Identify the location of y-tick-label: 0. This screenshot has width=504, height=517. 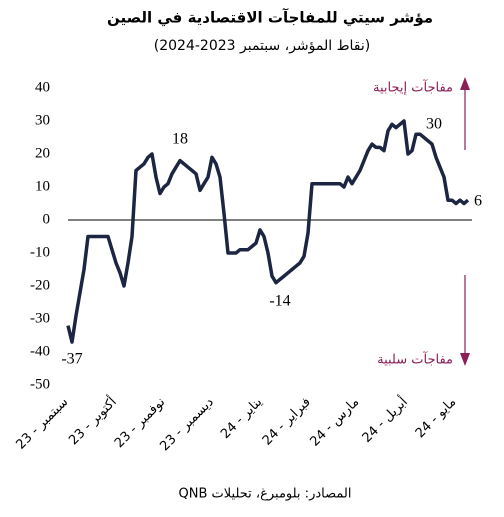
(47, 219).